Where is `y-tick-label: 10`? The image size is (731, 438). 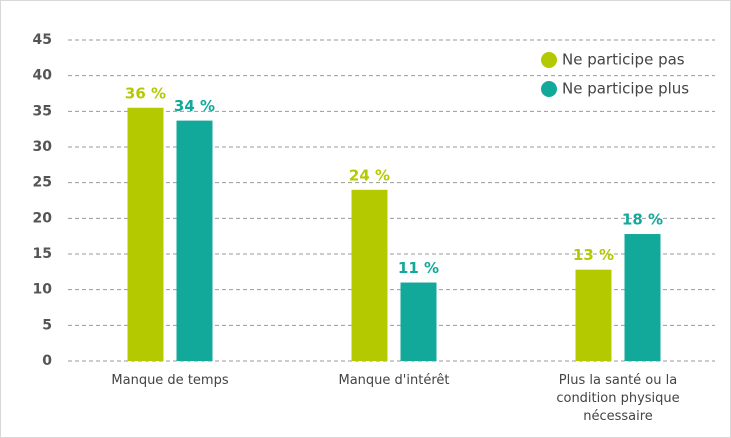
y-tick-label: 10 is located at coordinates (43, 290).